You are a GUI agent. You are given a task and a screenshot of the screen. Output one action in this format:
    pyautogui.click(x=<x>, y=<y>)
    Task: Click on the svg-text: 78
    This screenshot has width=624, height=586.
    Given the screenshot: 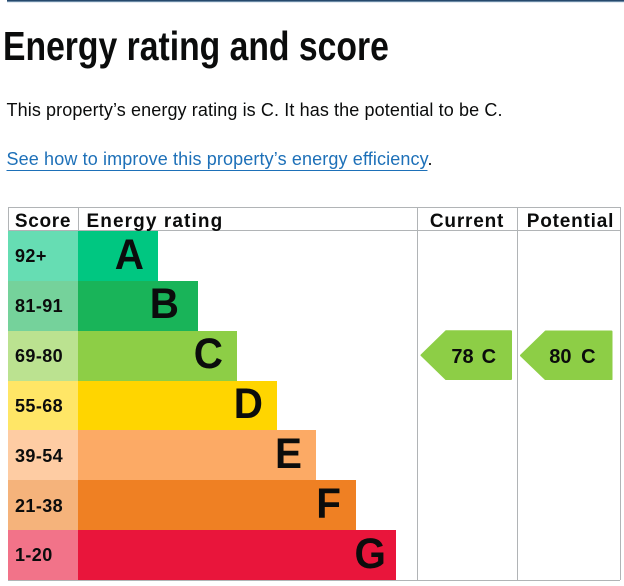 What is the action you would take?
    pyautogui.click(x=462, y=357)
    